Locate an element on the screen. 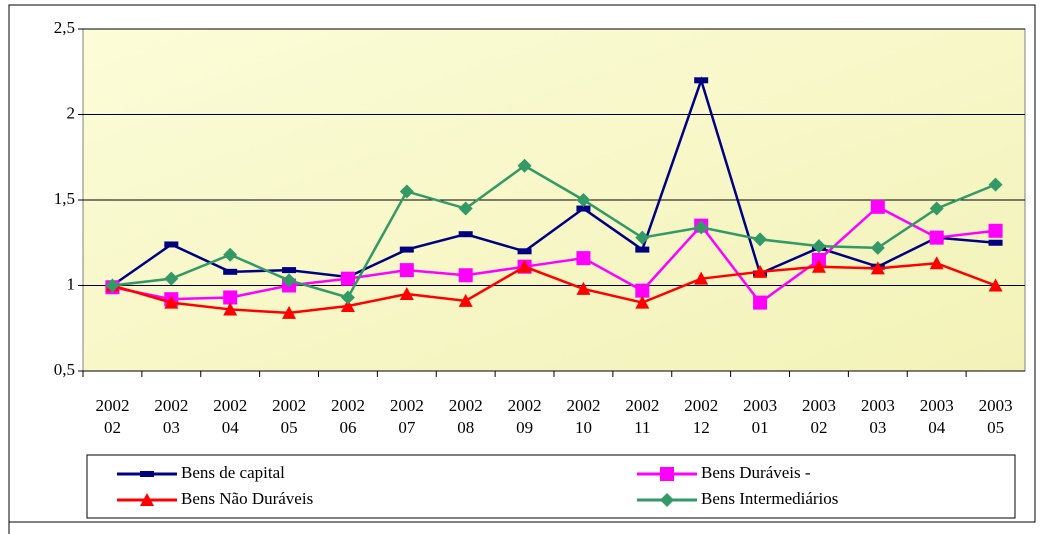 The height and width of the screenshot is (534, 1040). x-tick-label: 2002 08 is located at coordinates (465, 416).